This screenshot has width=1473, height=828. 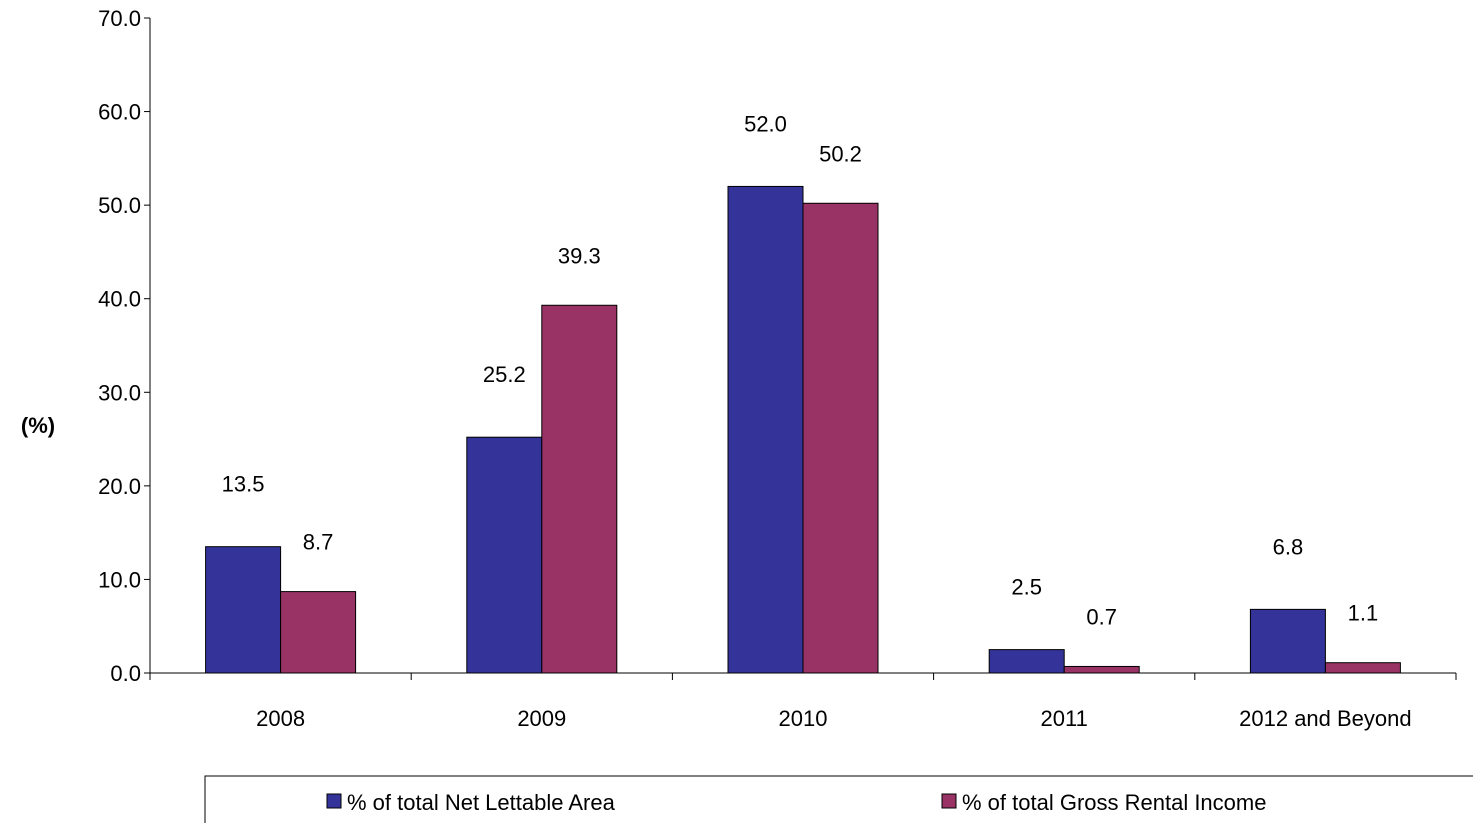 What do you see at coordinates (1363, 613) in the screenshot?
I see `data-label: 1.1` at bounding box center [1363, 613].